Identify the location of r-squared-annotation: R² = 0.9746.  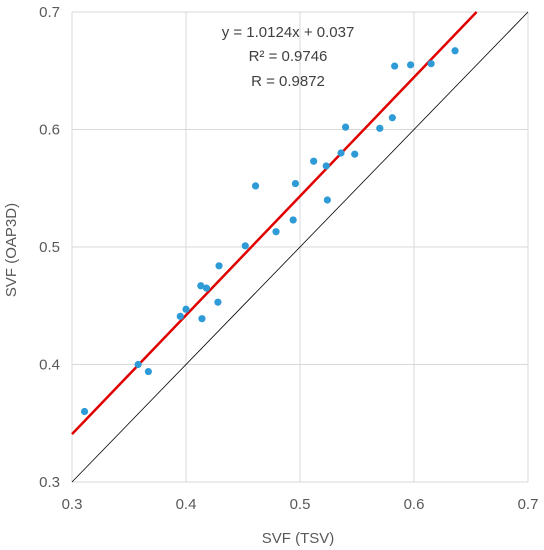
(288, 56).